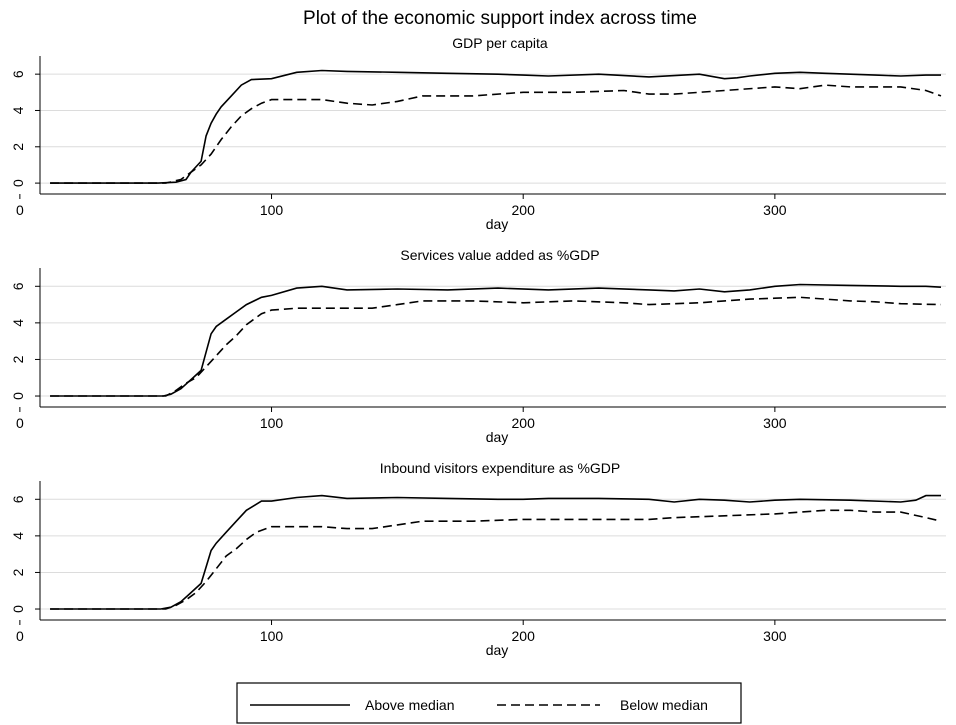 Image resolution: width=956 pixels, height=725 pixels. I want to click on legend-label-above-median: Above median, so click(410, 705).